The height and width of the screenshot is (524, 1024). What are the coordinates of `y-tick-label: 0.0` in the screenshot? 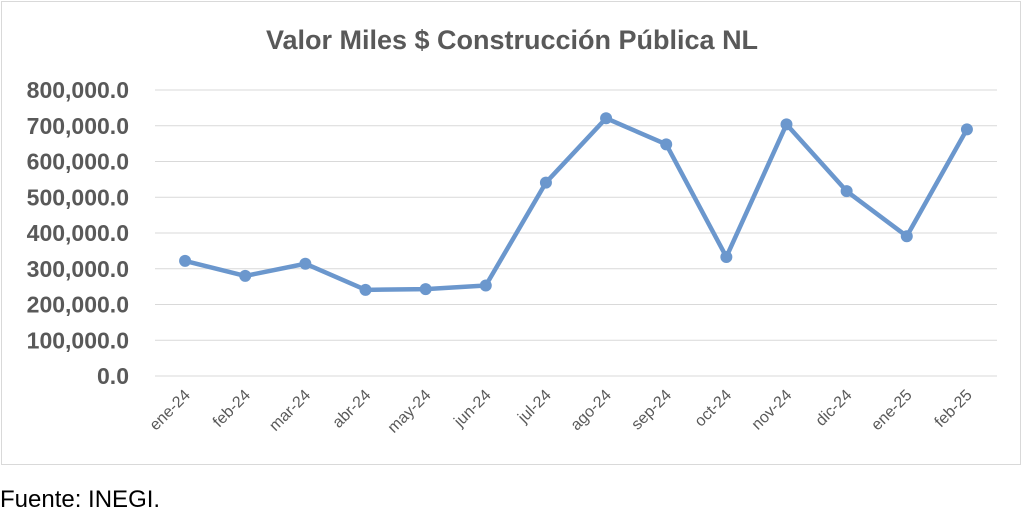 It's located at (113, 376).